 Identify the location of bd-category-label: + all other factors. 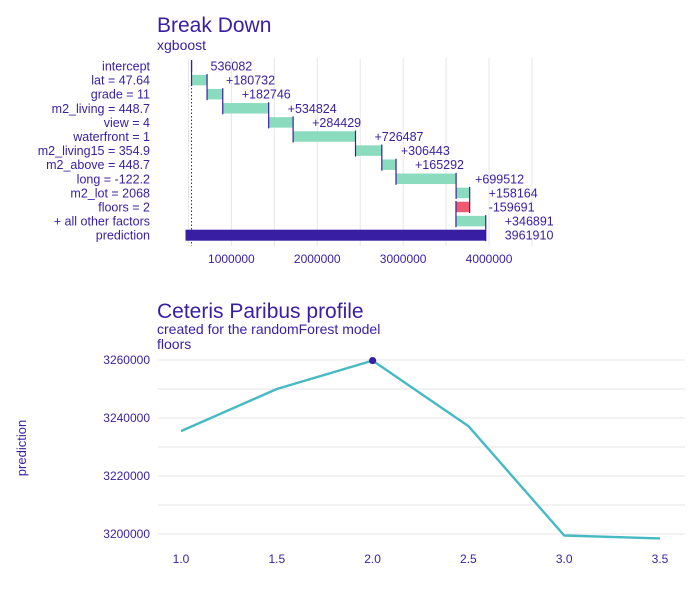
(102, 222).